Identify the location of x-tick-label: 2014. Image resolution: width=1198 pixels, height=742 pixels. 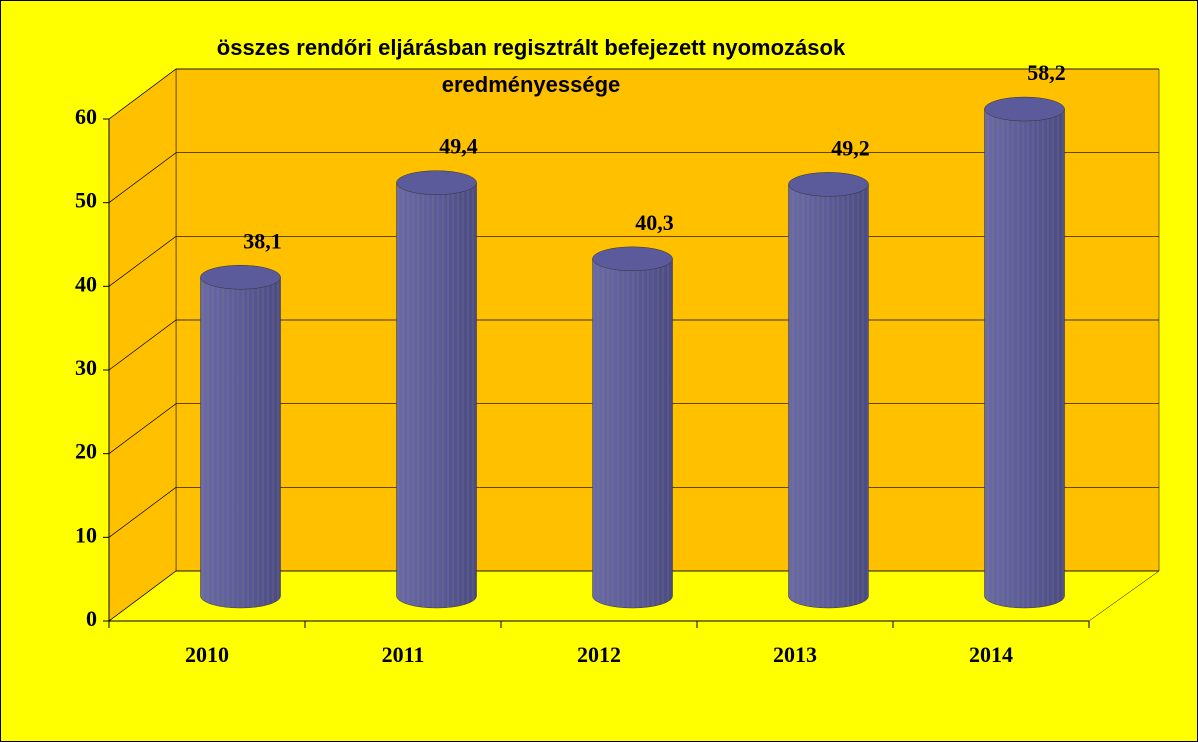
(991, 654).